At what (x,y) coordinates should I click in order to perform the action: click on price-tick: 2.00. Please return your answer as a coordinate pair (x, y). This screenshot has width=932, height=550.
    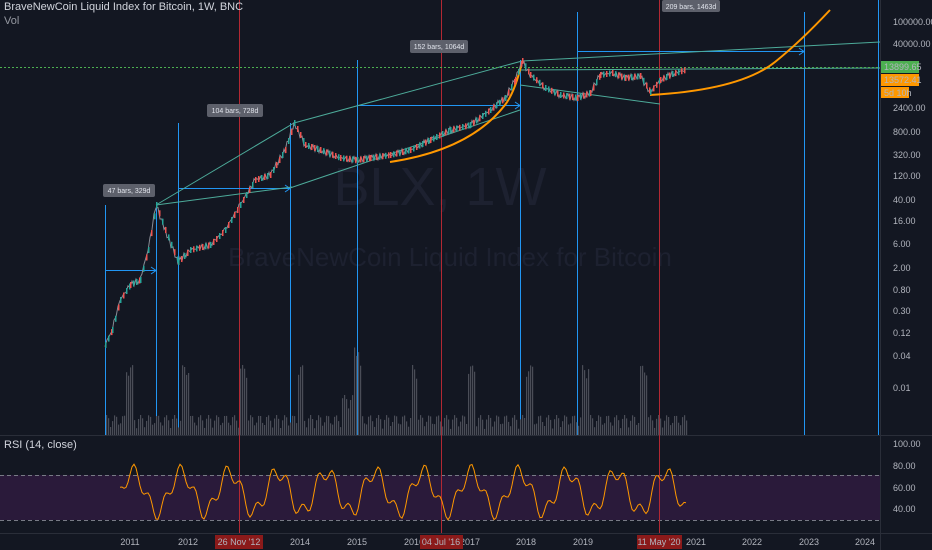
    Looking at the image, I should click on (902, 268).